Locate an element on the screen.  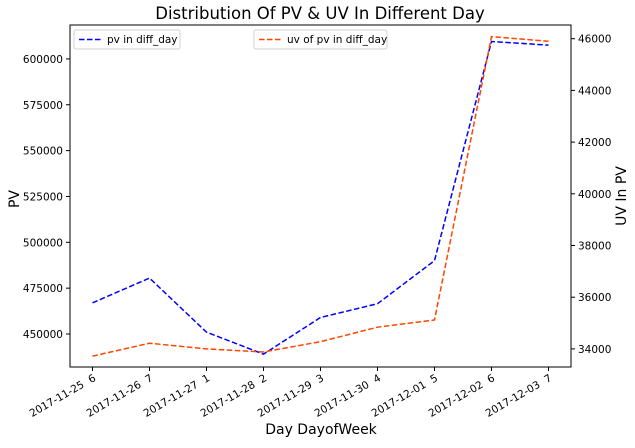
y-tick-label: 475000 is located at coordinates (43, 289).